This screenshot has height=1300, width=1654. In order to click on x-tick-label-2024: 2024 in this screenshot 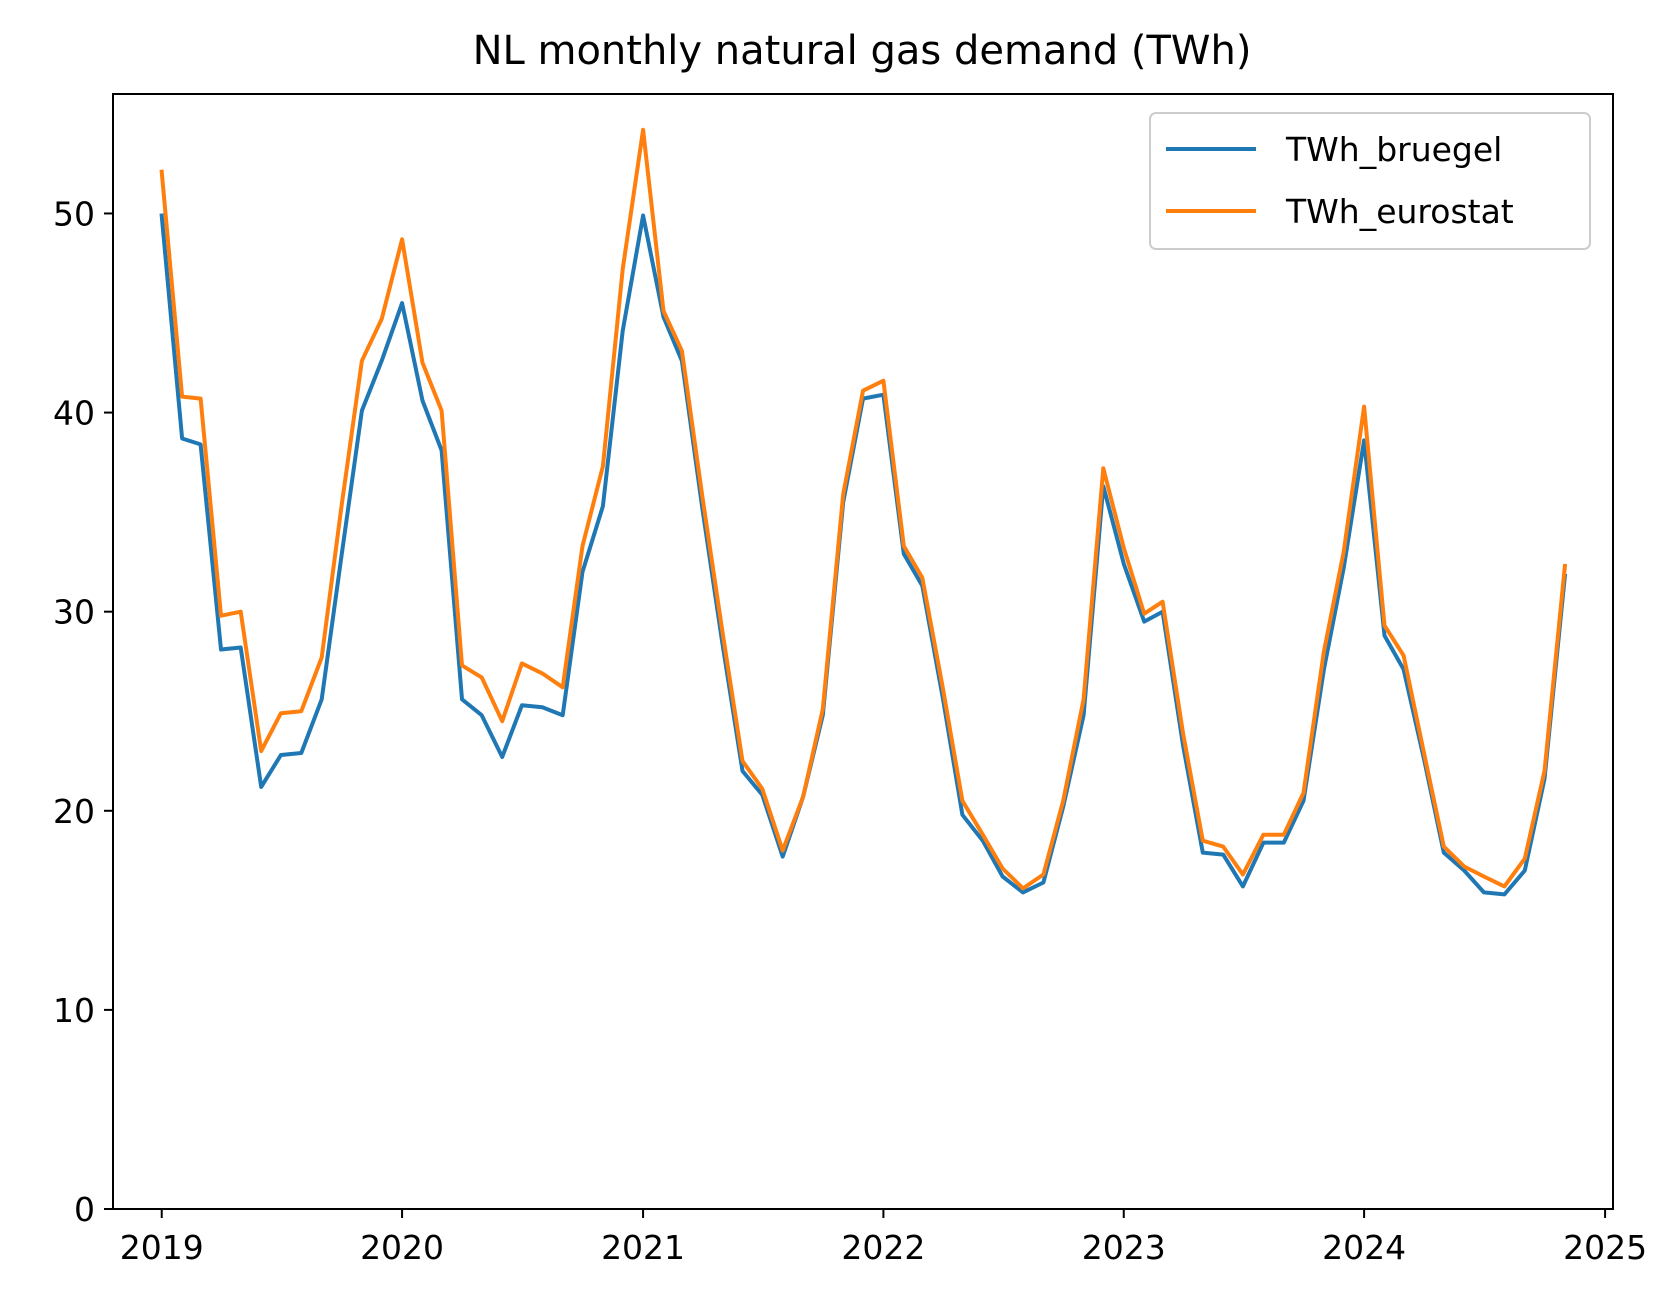, I will do `click(1364, 1247)`.